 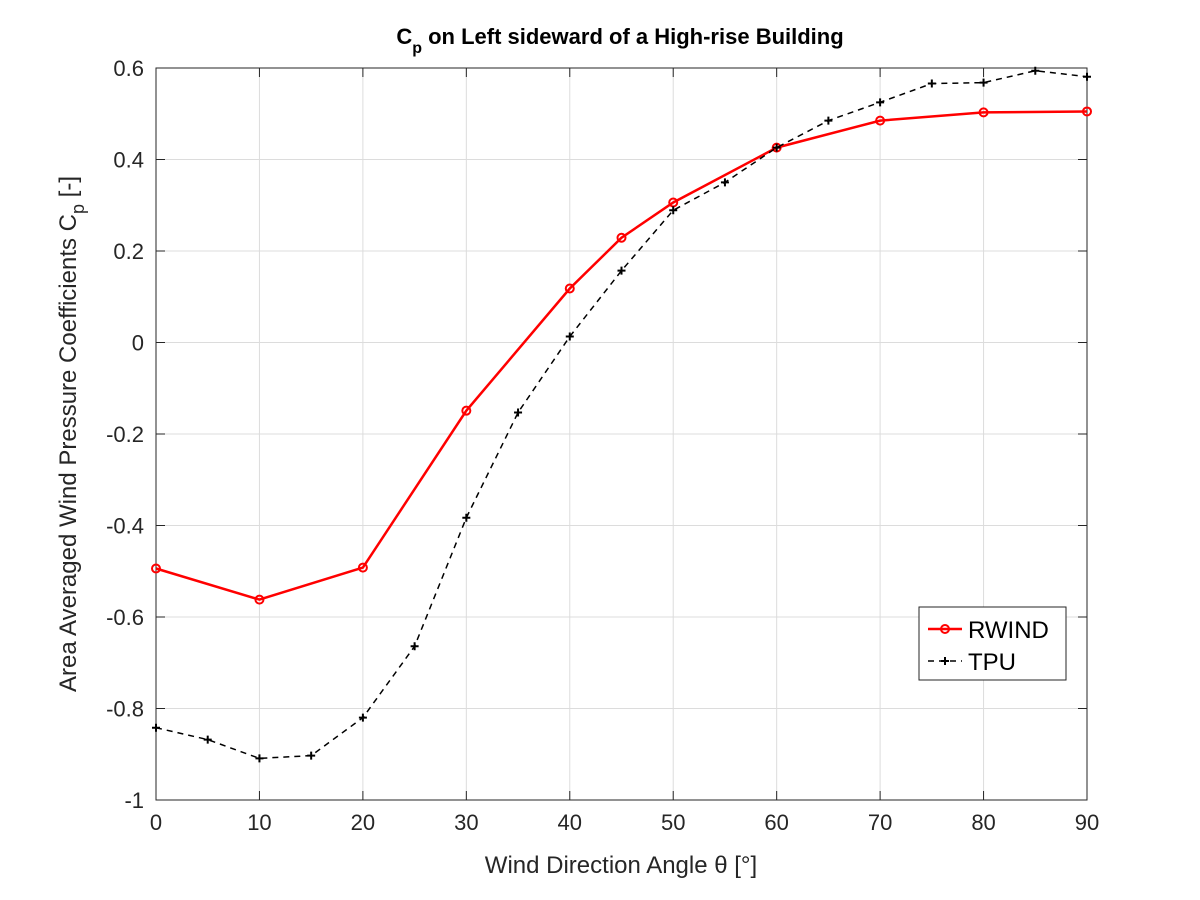 What do you see at coordinates (128, 251) in the screenshot?
I see `y-tick-label: 0.2` at bounding box center [128, 251].